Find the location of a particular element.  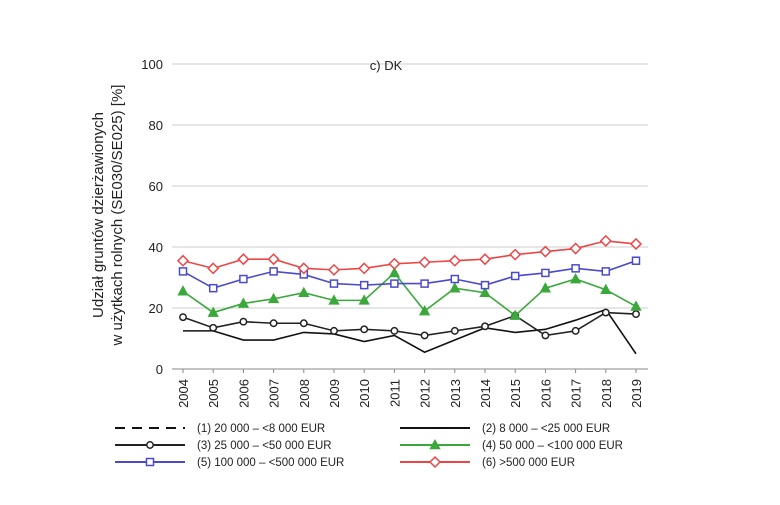

series-lines is located at coordinates (409, 294).